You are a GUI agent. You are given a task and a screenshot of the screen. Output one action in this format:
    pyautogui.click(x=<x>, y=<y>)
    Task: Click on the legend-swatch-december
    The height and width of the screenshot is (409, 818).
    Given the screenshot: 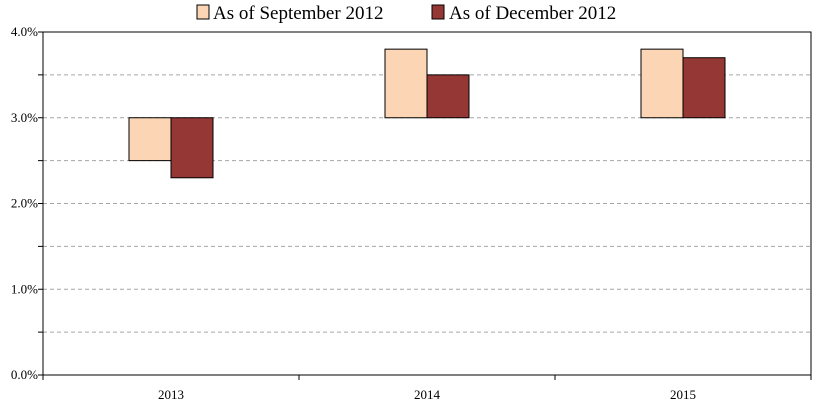 What is the action you would take?
    pyautogui.click(x=438, y=12)
    